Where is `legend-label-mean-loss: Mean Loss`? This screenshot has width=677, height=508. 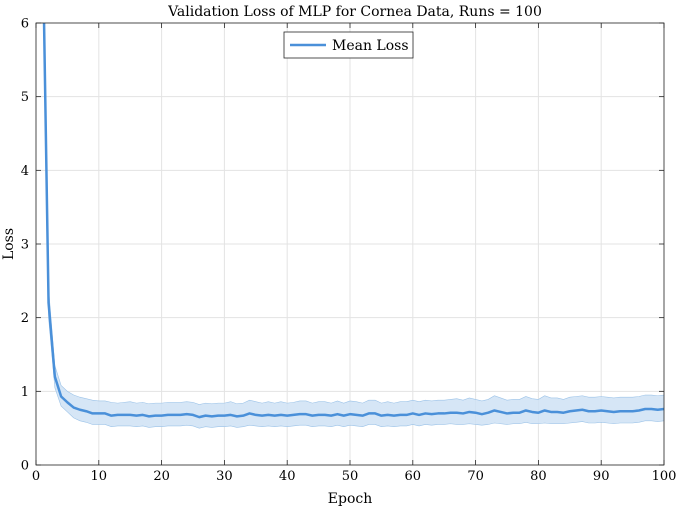
legend-label-mean-loss: Mean Loss is located at coordinates (370, 46).